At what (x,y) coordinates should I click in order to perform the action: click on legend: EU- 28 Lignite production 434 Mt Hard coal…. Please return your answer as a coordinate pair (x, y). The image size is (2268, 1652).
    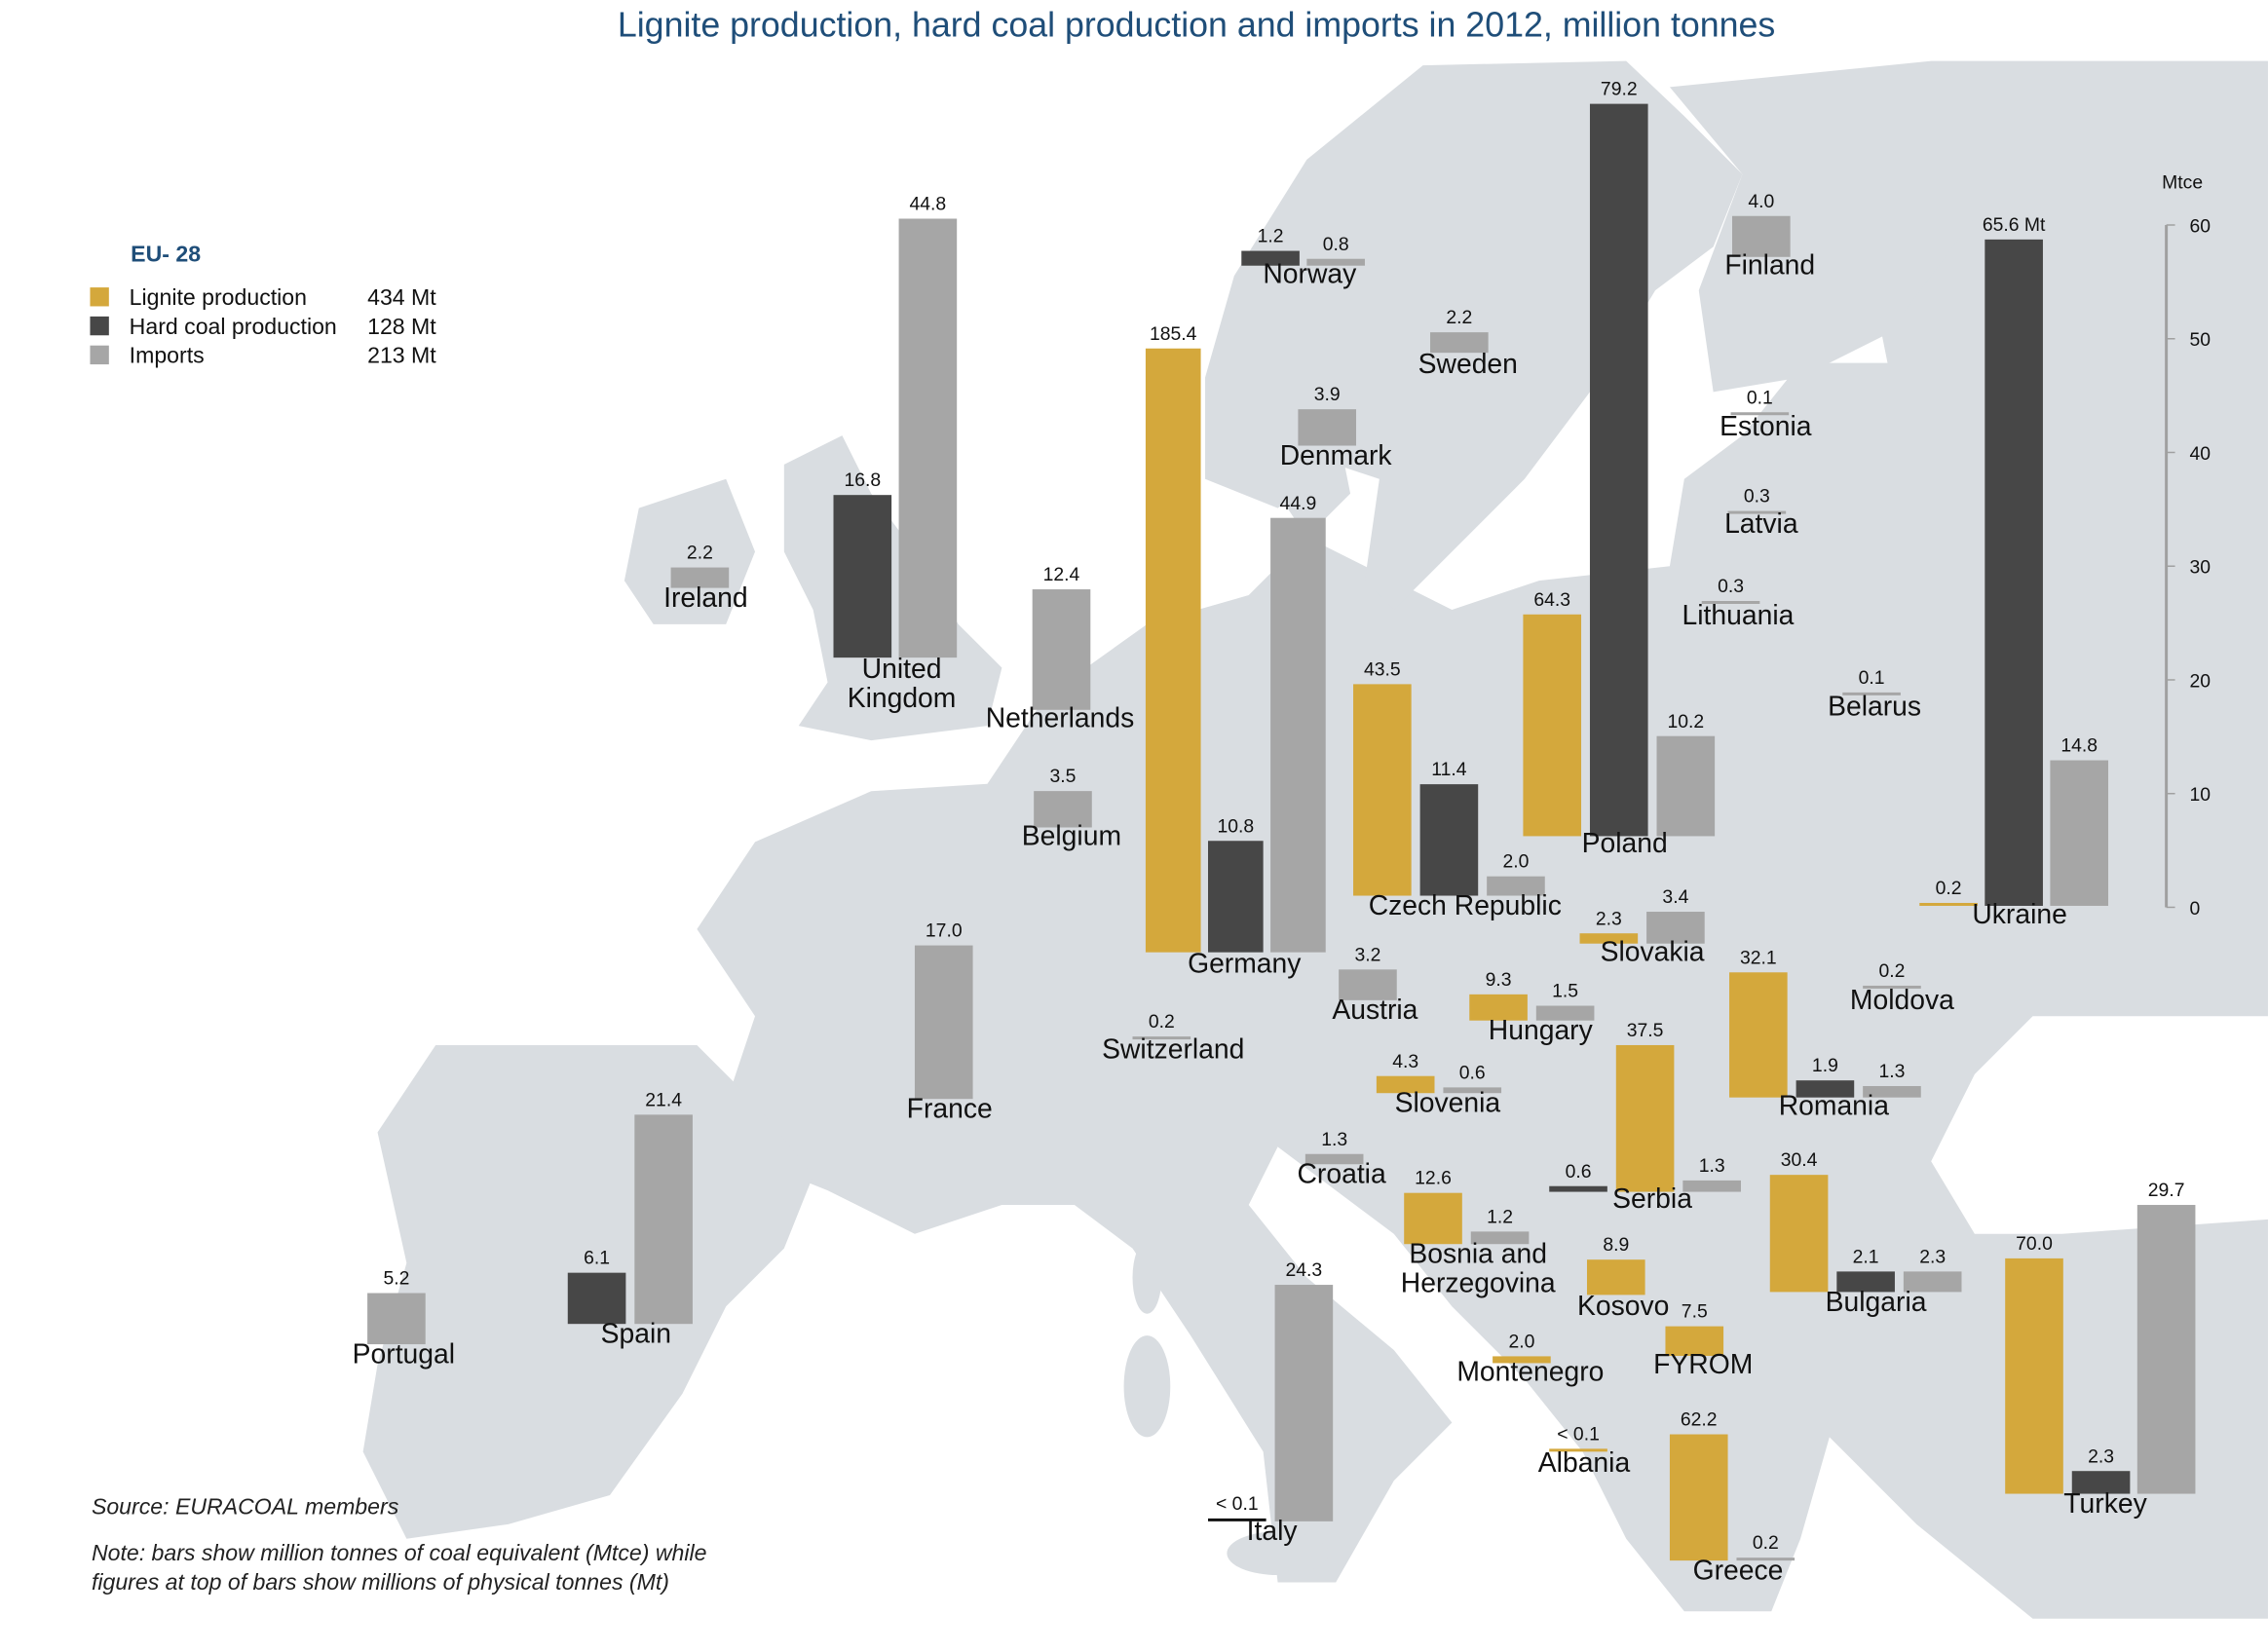
    Looking at the image, I should click on (263, 304).